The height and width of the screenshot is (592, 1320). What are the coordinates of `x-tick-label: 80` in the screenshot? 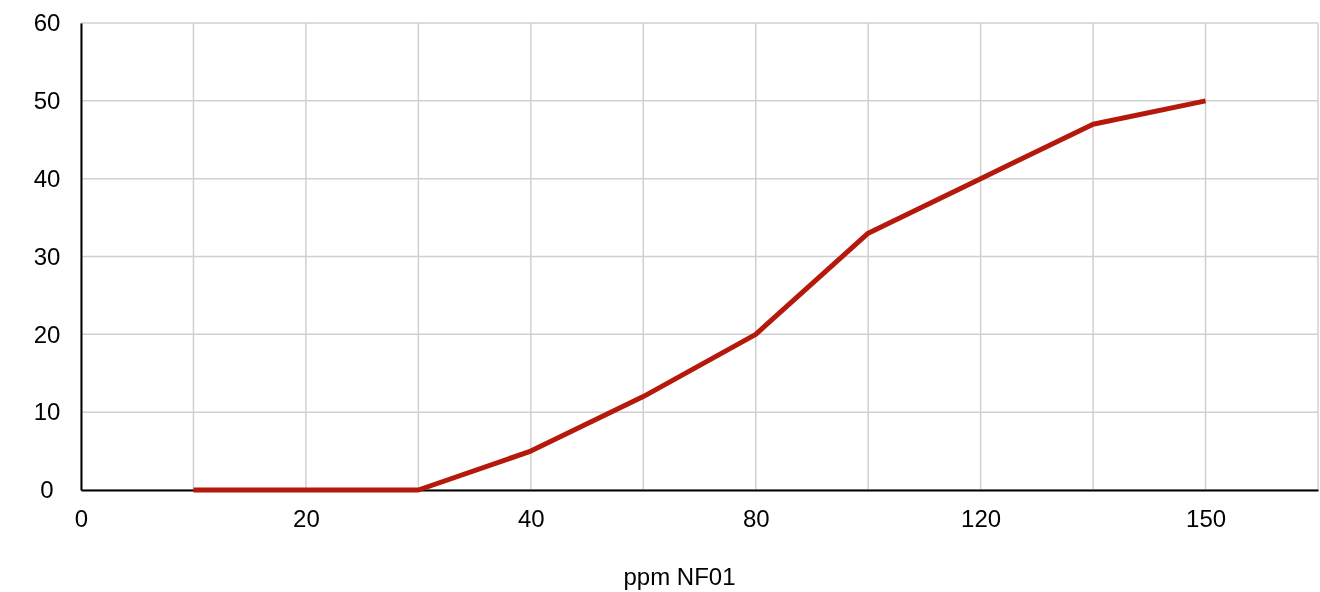 It's located at (756, 519).